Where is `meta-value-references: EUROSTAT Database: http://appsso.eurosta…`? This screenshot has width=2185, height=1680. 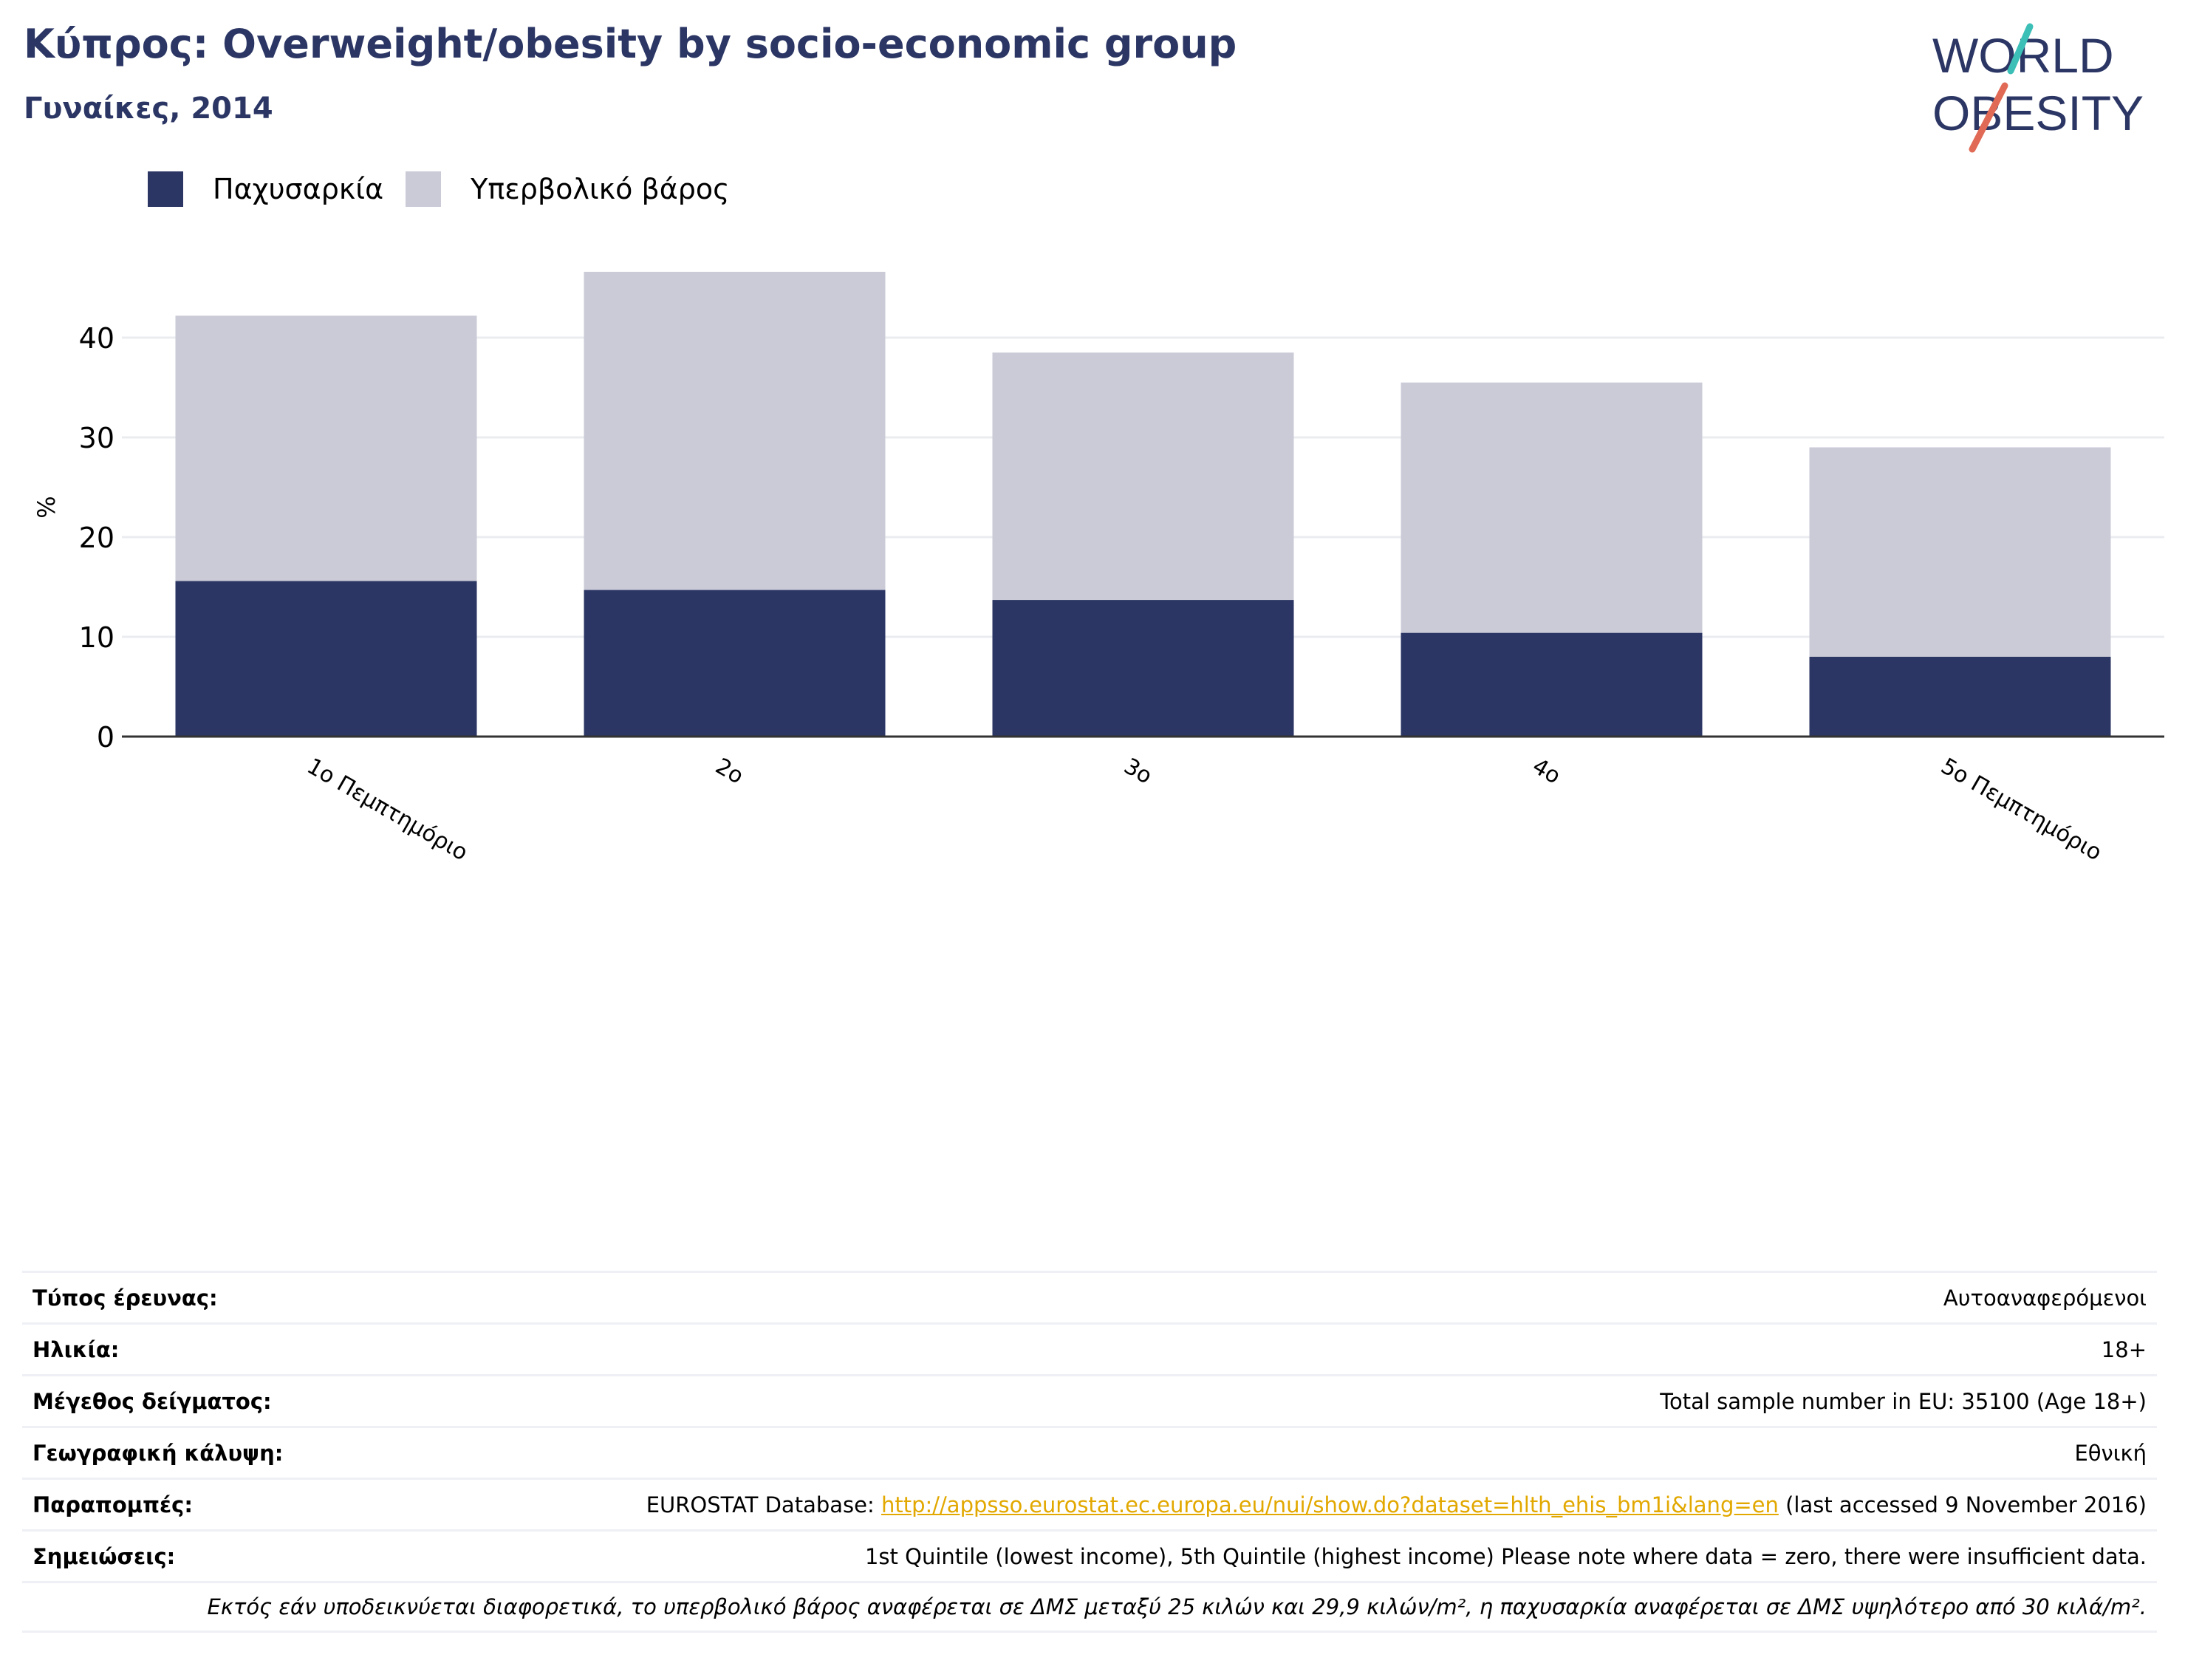
meta-value-references: EUROSTAT Database: http://appsso.eurosta… is located at coordinates (1396, 1504).